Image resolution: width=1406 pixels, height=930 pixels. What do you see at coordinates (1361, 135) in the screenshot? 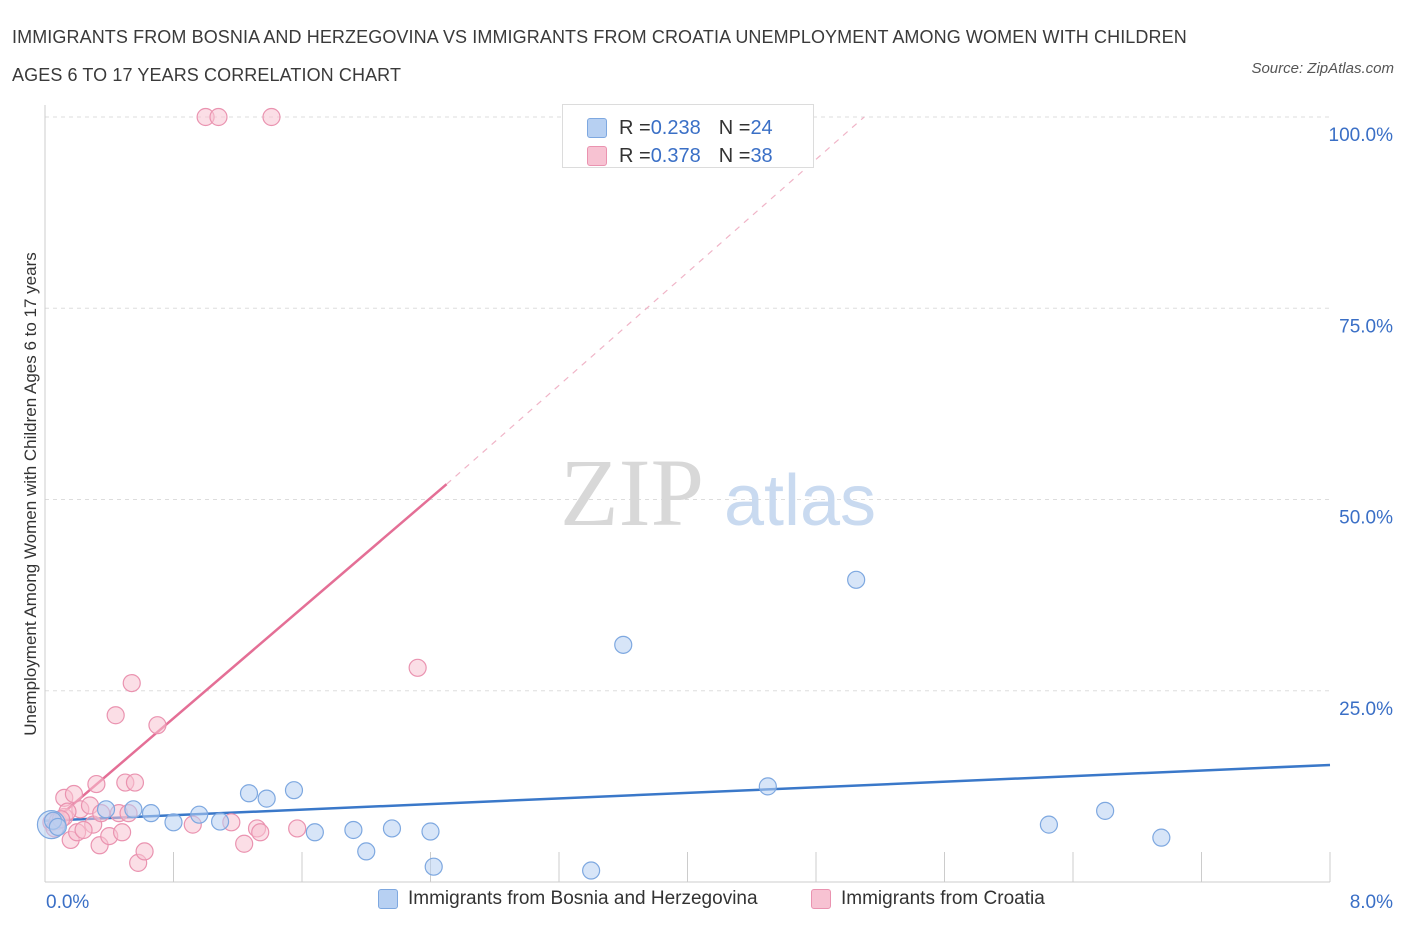
I see `y-tick-label-100: 100.0%` at bounding box center [1361, 135].